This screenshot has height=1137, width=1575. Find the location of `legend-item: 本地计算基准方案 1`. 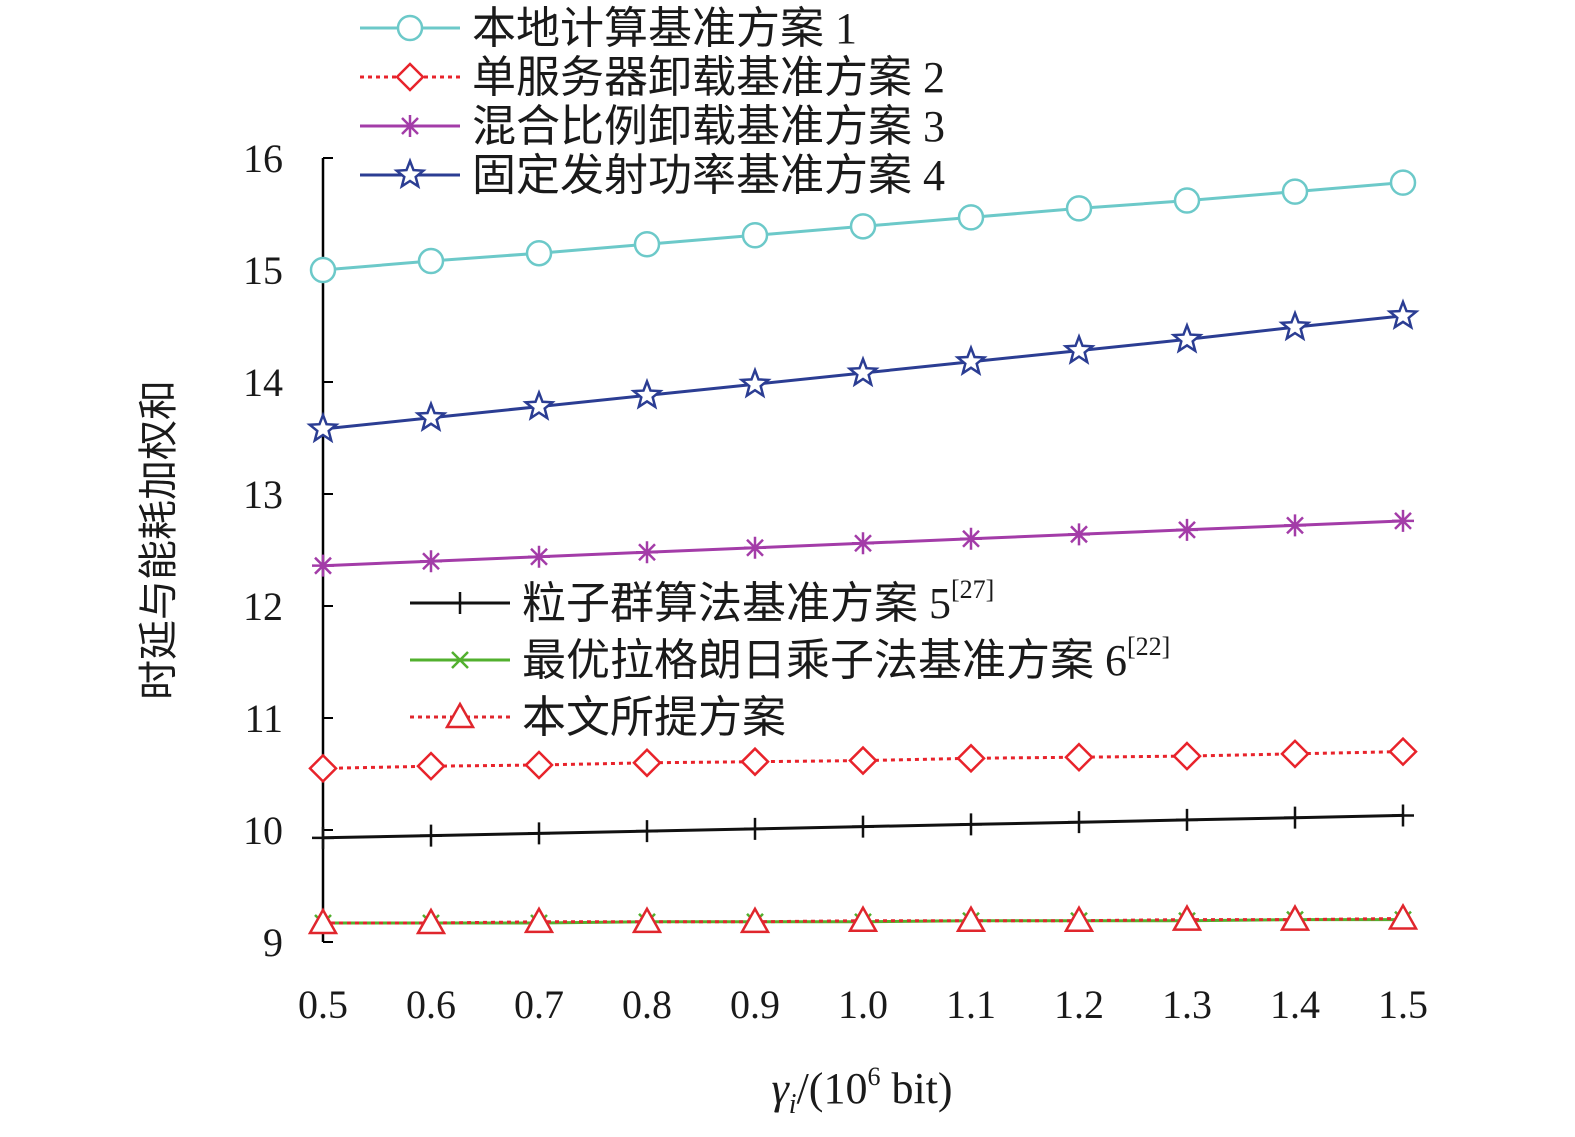

legend-item: 本地计算基准方案 1 is located at coordinates (608, 28).